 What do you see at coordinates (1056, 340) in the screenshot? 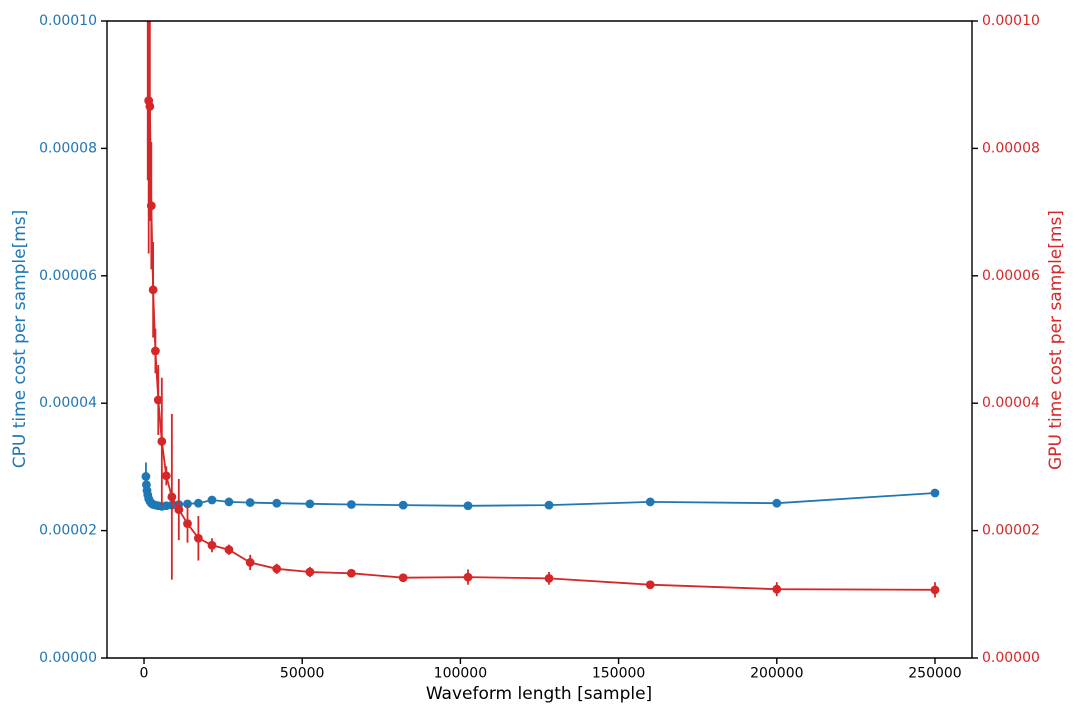
I see `right-y-axis-label: GPU time cost per sample[ms]` at bounding box center [1056, 340].